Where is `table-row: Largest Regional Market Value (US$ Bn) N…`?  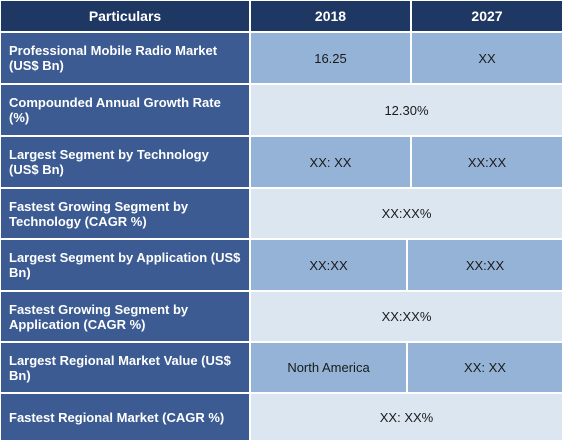 table-row: Largest Regional Market Value (US$ Bn) N… is located at coordinates (281, 367).